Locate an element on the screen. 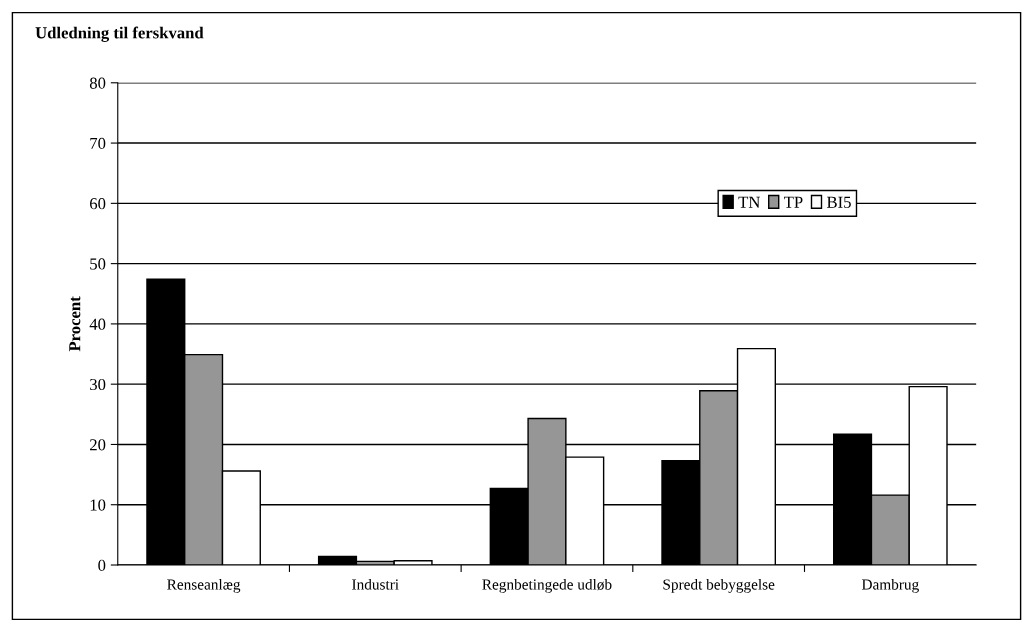  legend-label: BI5 is located at coordinates (838, 202).